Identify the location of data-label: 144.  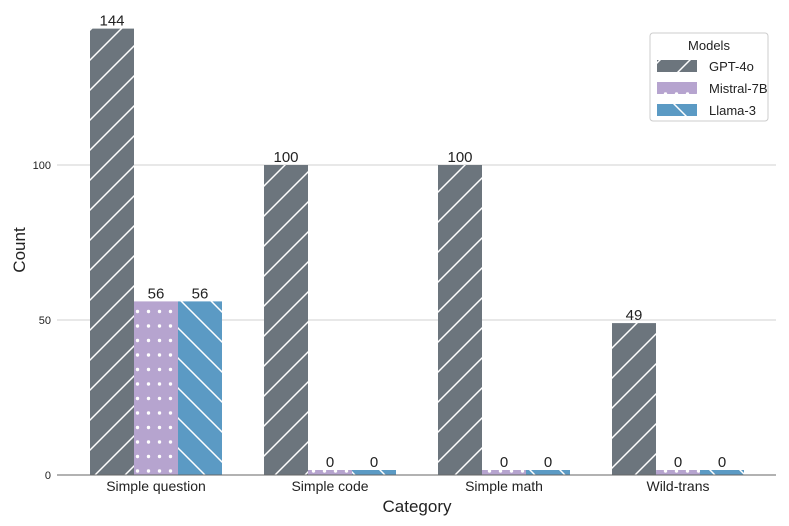
(111, 21).